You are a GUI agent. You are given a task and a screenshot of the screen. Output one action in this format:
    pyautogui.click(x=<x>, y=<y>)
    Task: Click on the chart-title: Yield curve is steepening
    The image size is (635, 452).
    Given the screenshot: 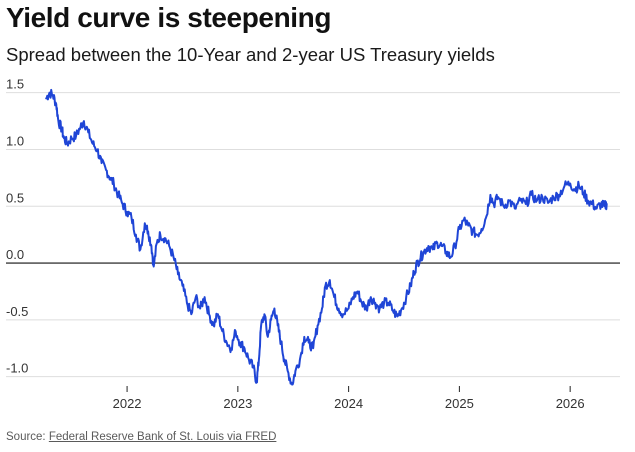 What is the action you would take?
    pyautogui.click(x=169, y=17)
    